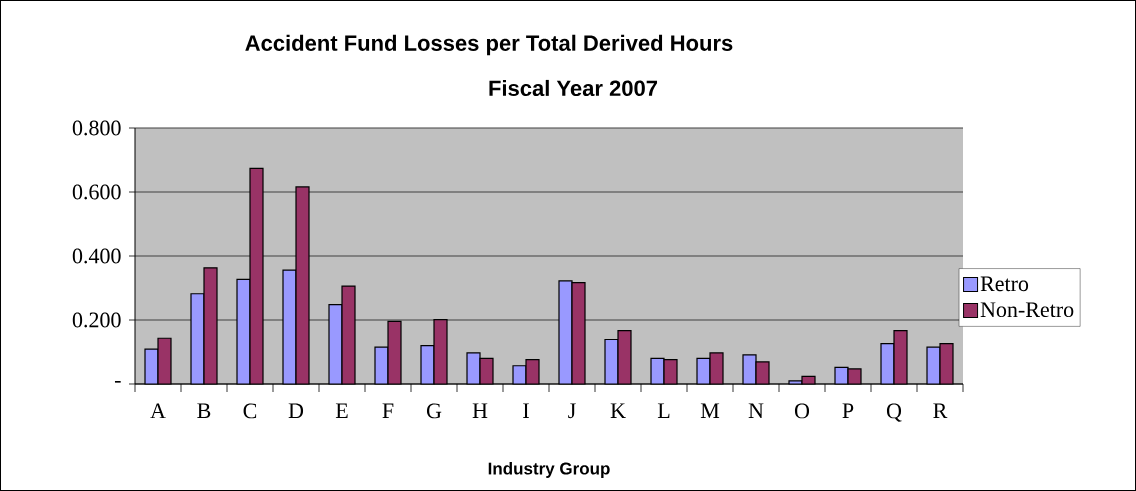  Describe the element at coordinates (96, 320) in the screenshot. I see `y-tick-label: 0.200` at that location.